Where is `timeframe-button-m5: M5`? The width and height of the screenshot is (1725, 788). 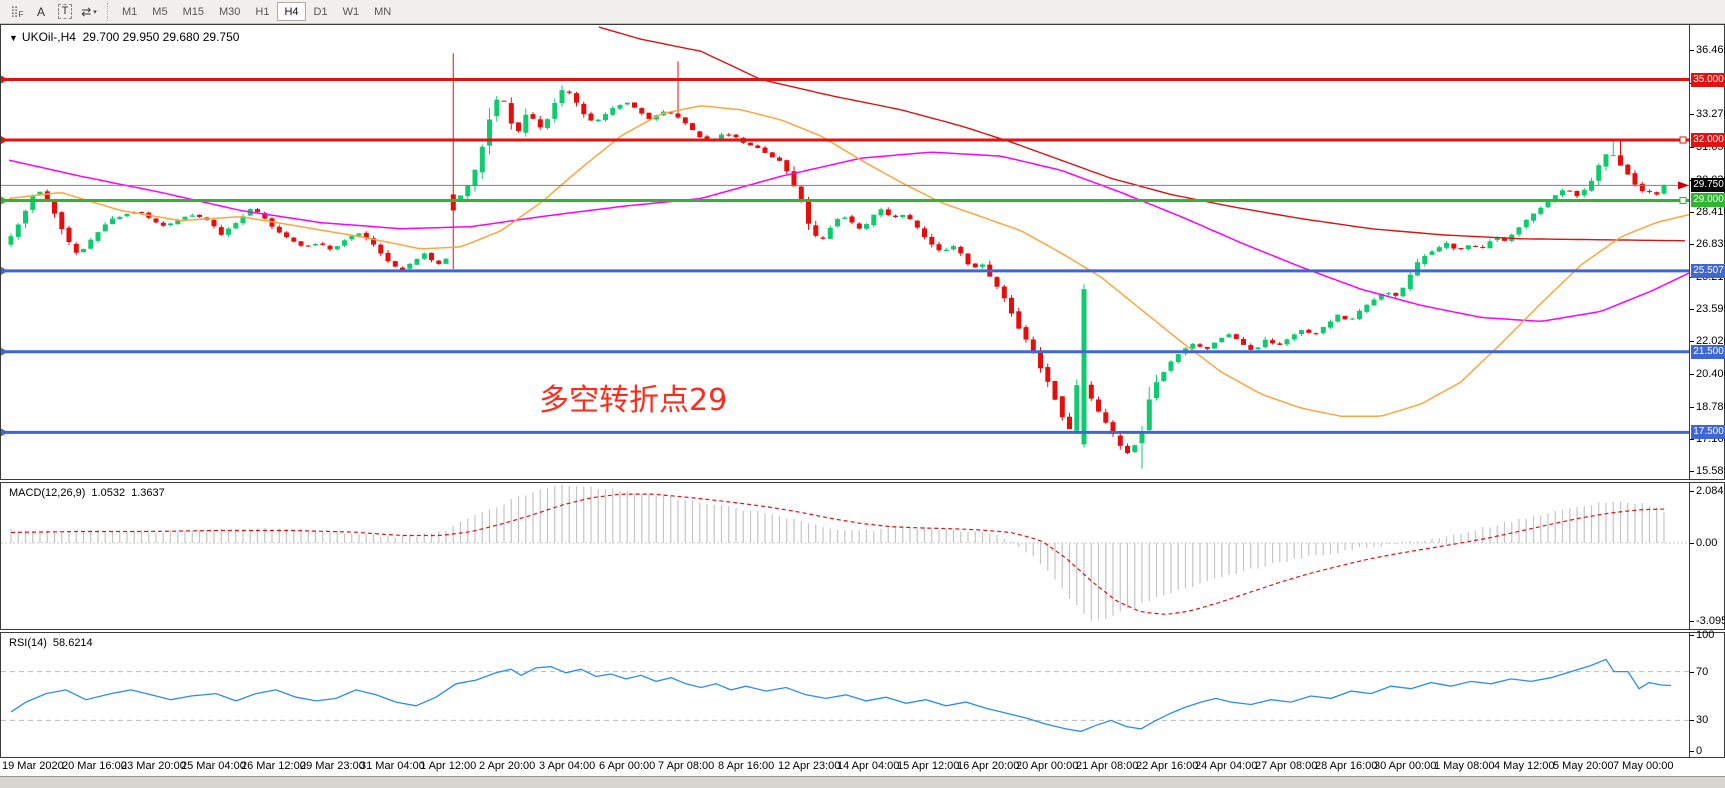
timeframe-button-m5: M5 is located at coordinates (160, 11).